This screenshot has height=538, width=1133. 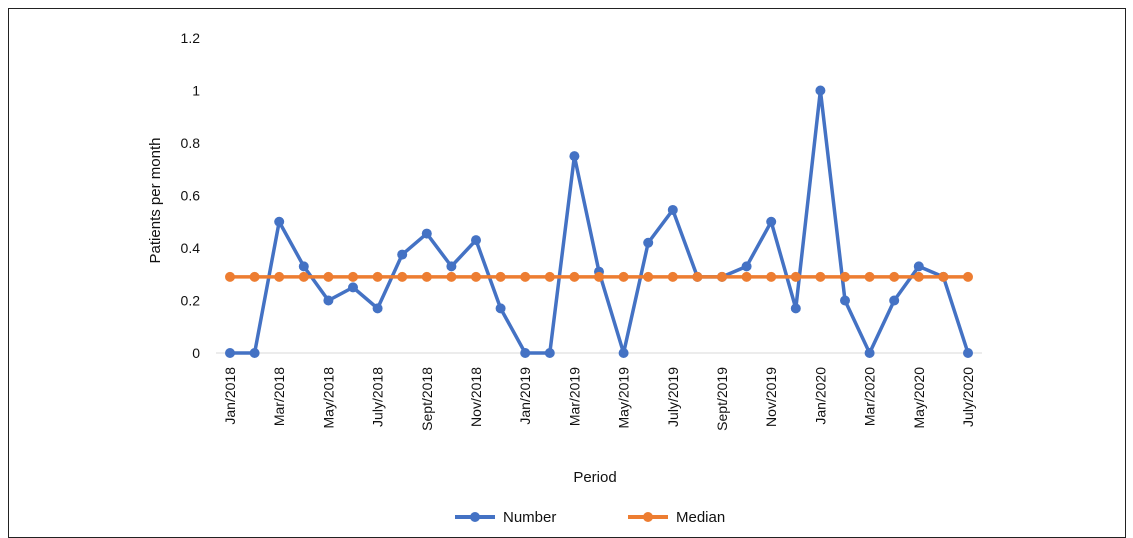 What do you see at coordinates (594, 477) in the screenshot?
I see `x-axis-title: Period` at bounding box center [594, 477].